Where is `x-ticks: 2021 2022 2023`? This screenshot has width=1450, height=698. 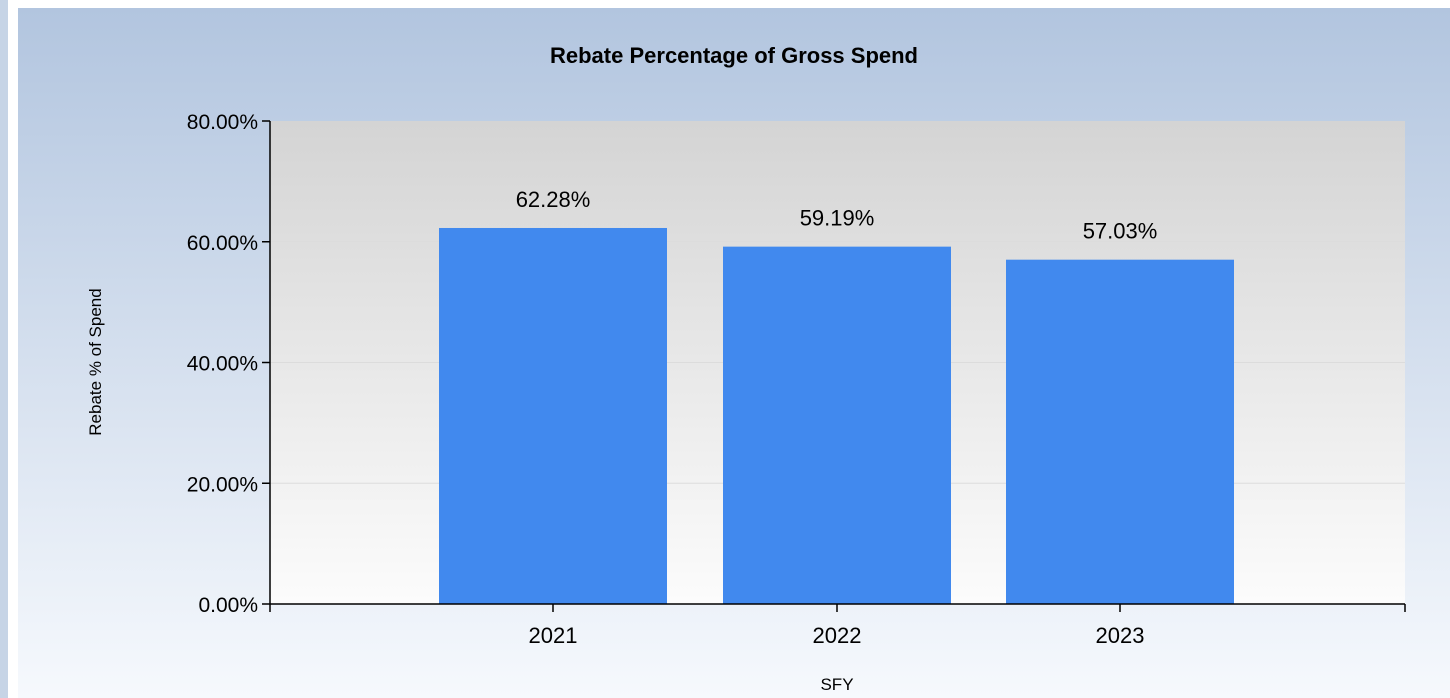
x-ticks: 2021 2022 2023 is located at coordinates (837, 626).